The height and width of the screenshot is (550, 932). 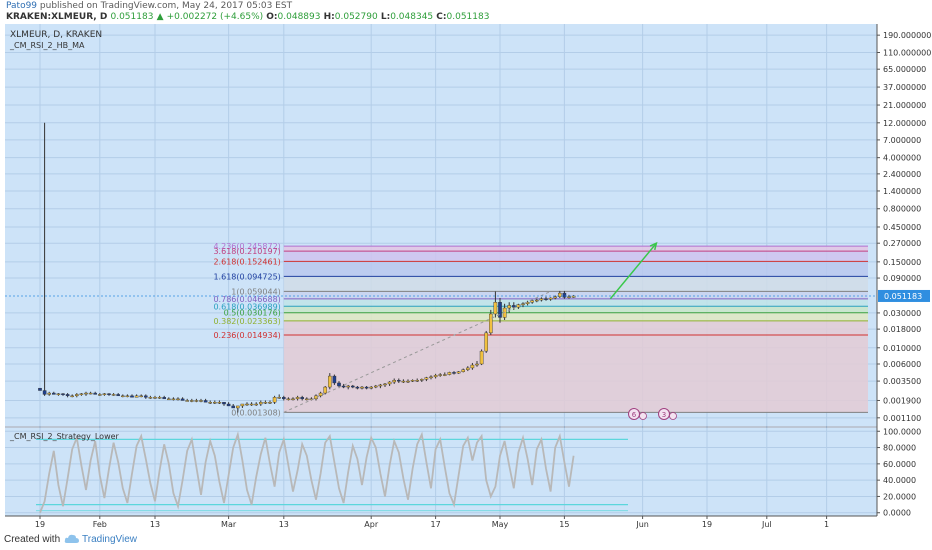 I want to click on price-tick-label: 0.800000, so click(x=902, y=209).